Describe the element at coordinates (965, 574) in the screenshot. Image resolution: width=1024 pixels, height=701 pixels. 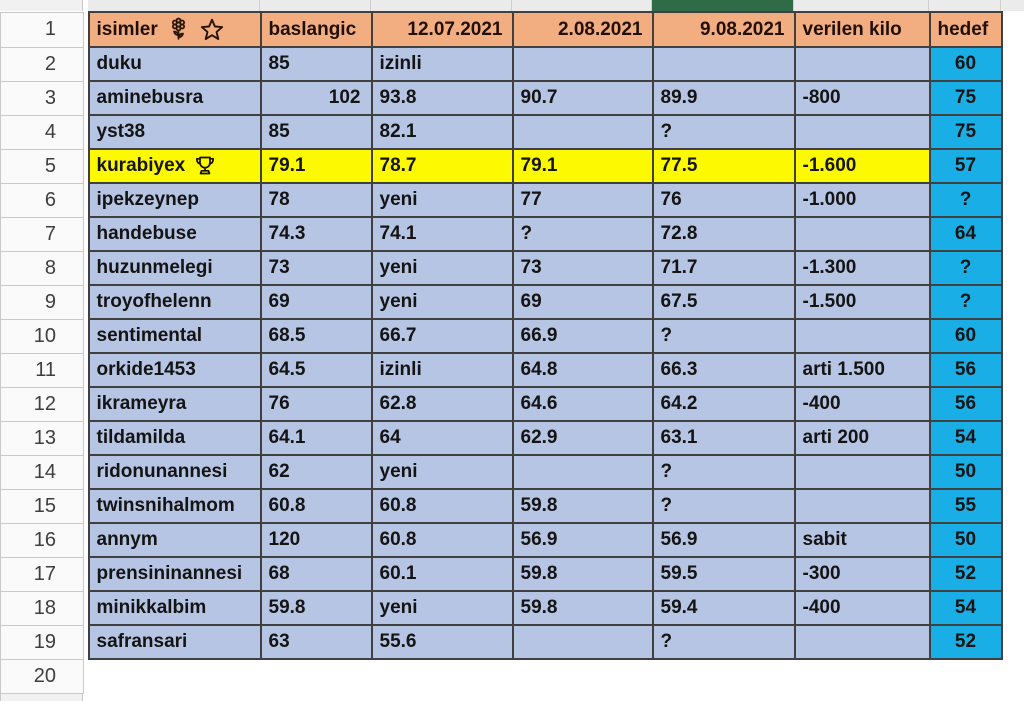
I see `cell-hedef: 52` at that location.